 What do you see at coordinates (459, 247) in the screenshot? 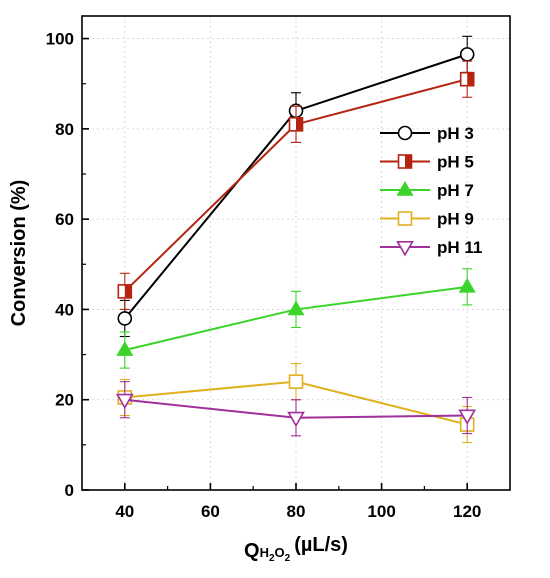
I see `legend-label: pH 11` at bounding box center [459, 247].